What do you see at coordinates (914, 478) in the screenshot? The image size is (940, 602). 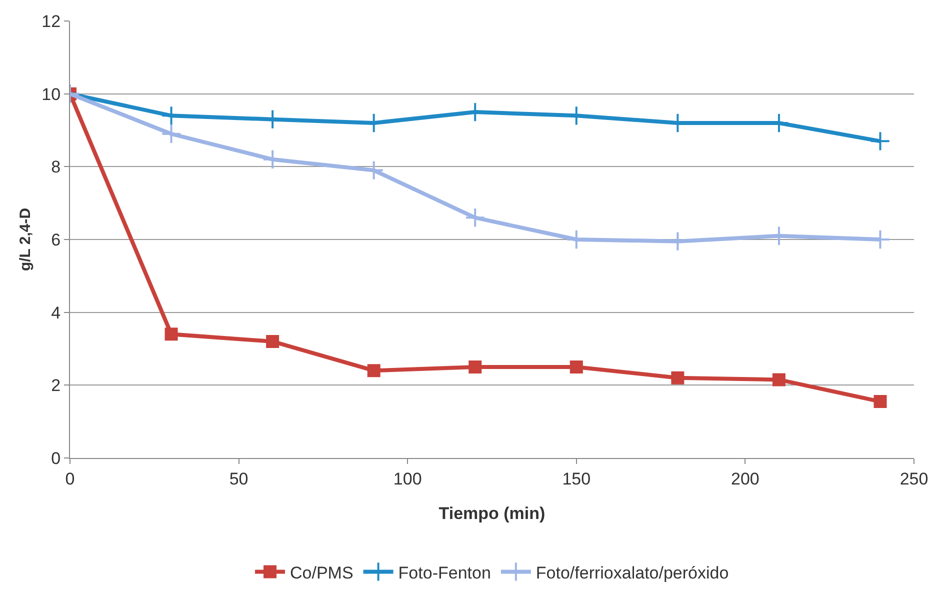 I see `x-tick-label: 250` at bounding box center [914, 478].